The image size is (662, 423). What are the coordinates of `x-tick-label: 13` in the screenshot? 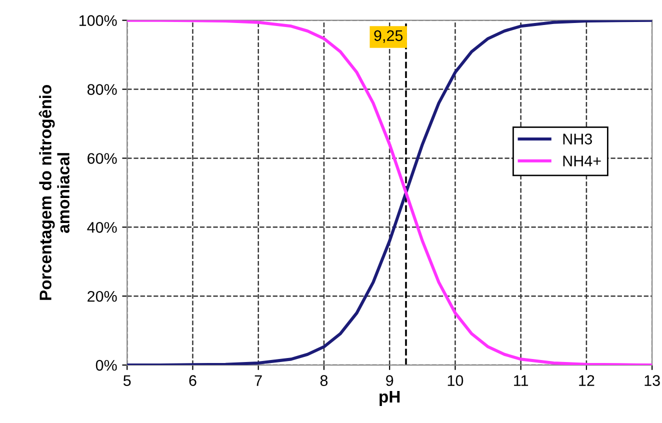 It's located at (652, 380).